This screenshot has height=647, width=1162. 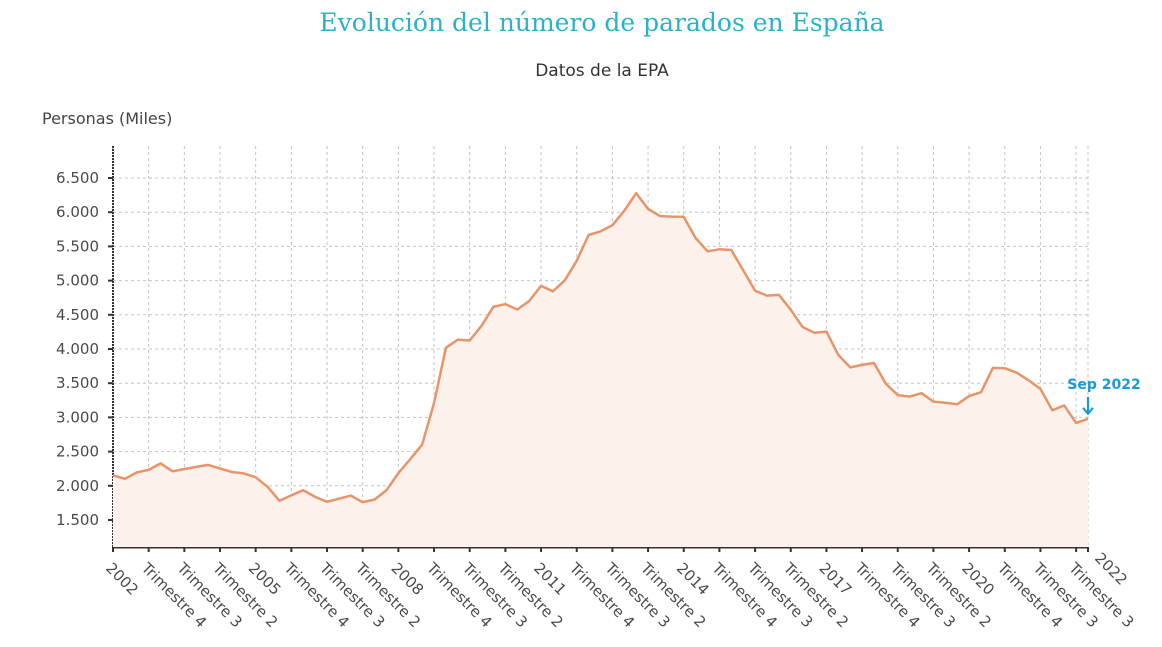 What do you see at coordinates (107, 118) in the screenshot?
I see `y-axis-label: Personas (Miles)` at bounding box center [107, 118].